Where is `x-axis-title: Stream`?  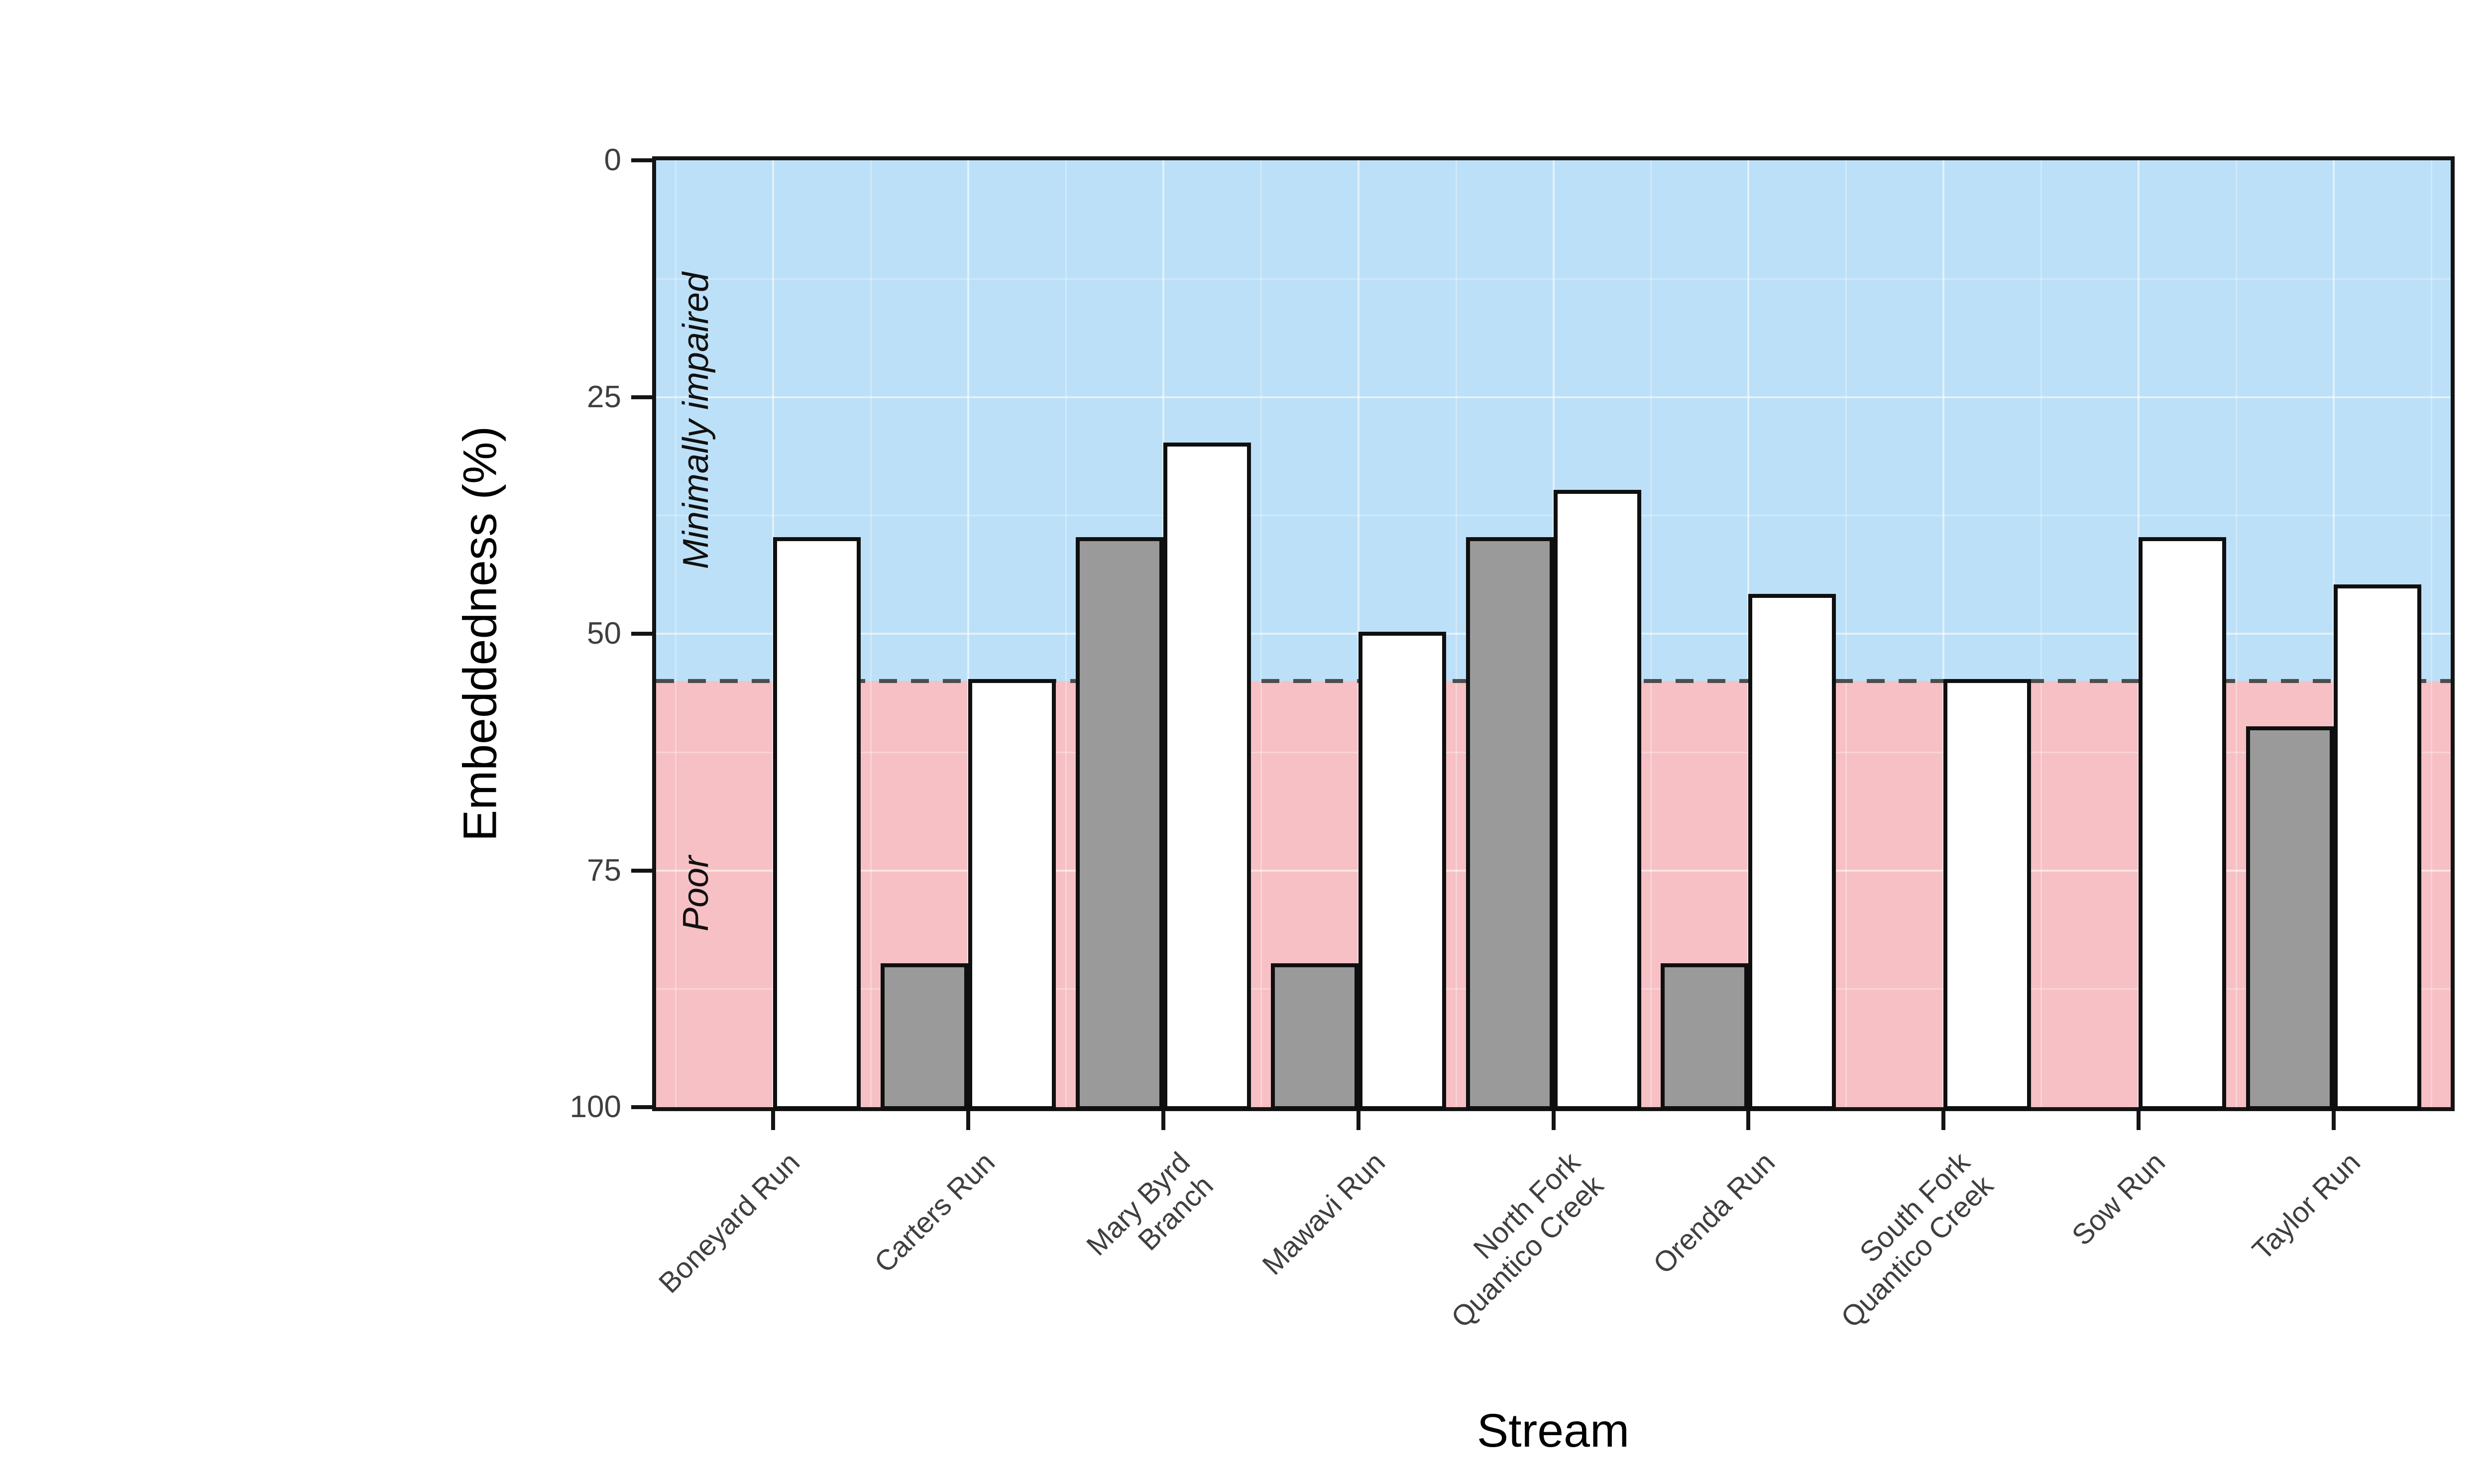 x-axis-title: Stream is located at coordinates (1553, 1430).